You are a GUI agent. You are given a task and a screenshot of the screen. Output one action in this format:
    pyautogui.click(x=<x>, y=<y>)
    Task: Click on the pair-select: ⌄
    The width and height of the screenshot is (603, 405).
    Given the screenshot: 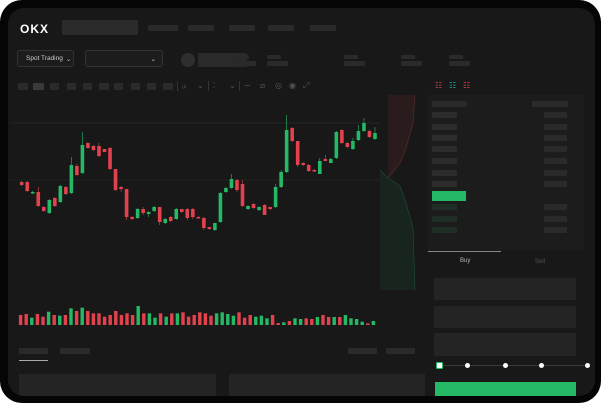 What is the action you would take?
    pyautogui.click(x=124, y=58)
    